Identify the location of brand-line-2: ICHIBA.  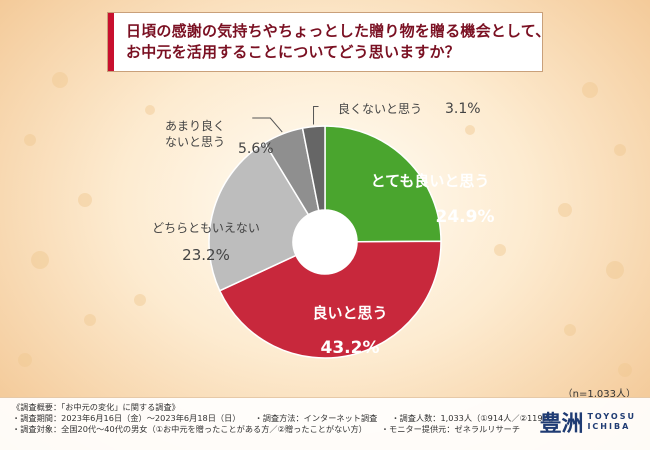
(609, 426).